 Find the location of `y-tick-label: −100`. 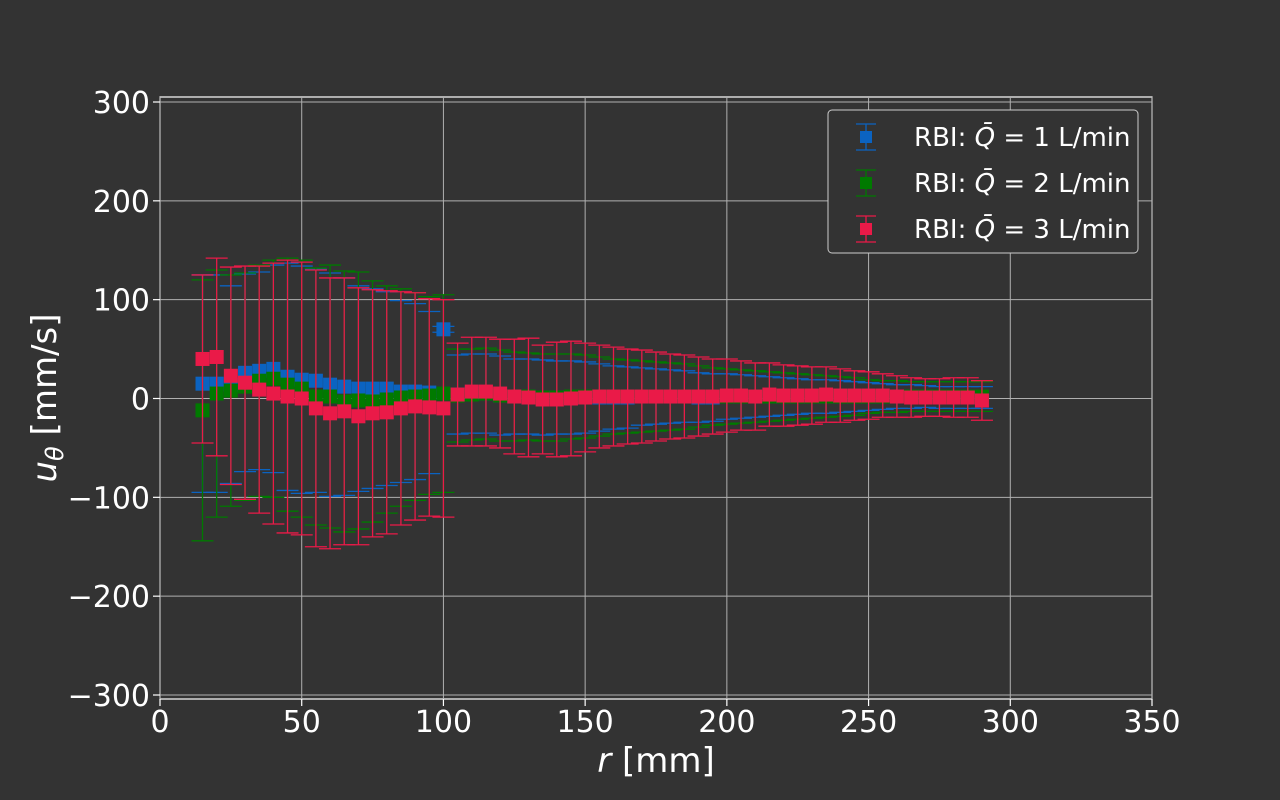

y-tick-label: −100 is located at coordinates (109, 498).